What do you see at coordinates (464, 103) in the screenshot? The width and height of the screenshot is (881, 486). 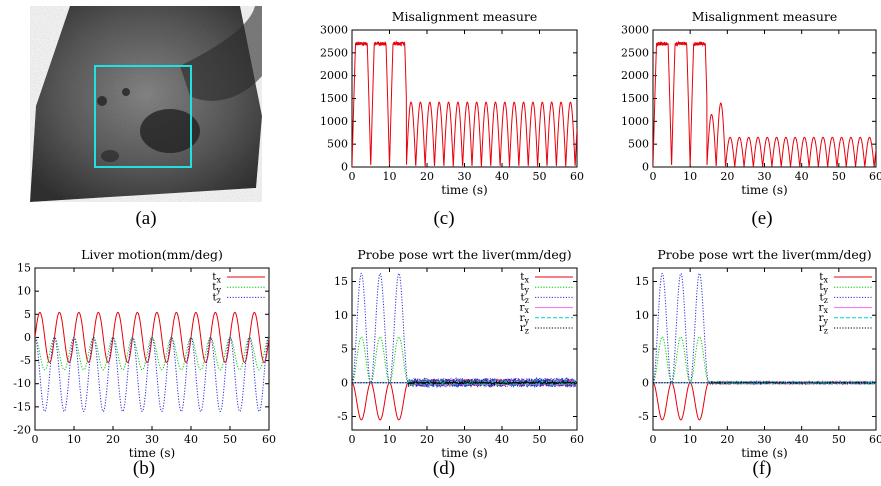 I see `series-line-misalignment` at bounding box center [464, 103].